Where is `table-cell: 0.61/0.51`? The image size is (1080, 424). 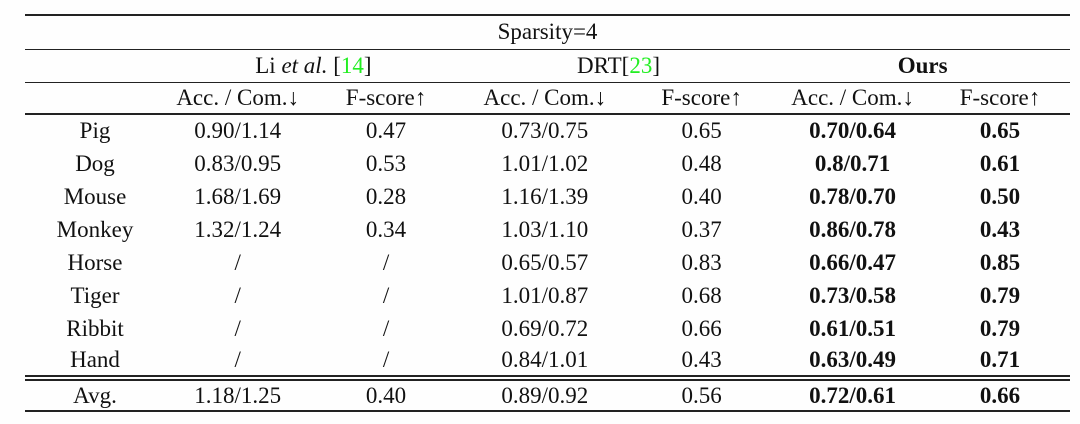
table-cell: 0.61/0.51 is located at coordinates (853, 328).